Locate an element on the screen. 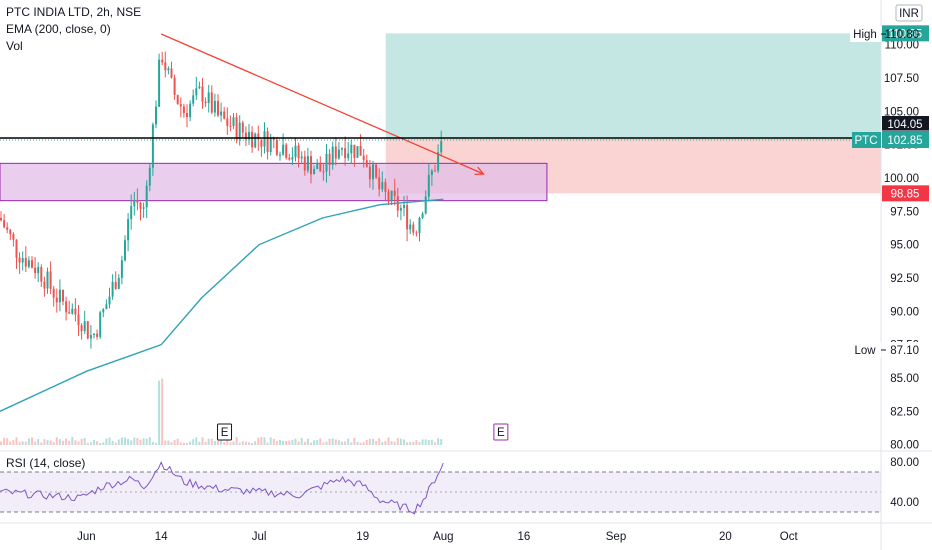  target-price-tag-bg is located at coordinates (905, 33).